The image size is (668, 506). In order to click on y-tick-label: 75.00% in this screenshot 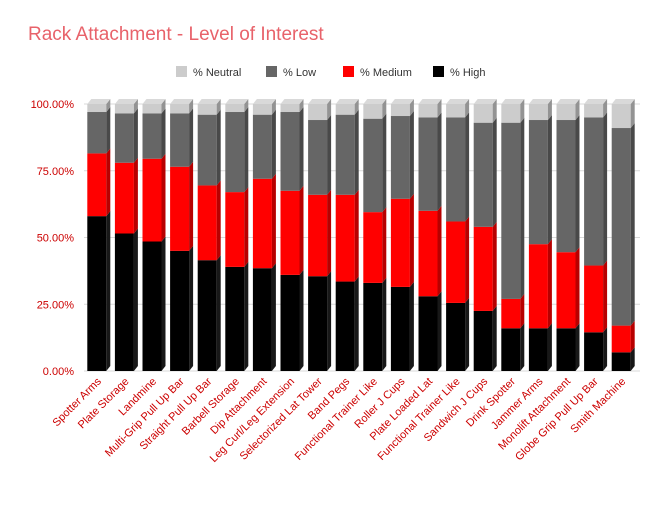, I will do `click(56, 172)`.